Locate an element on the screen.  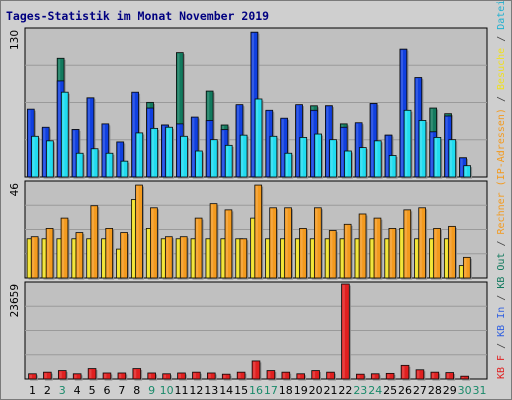
day-label: 19 is located at coordinates (301, 390).